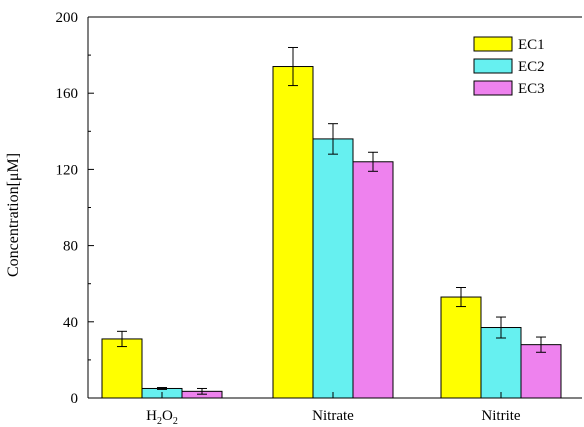  I want to click on legend-swatch-ec3, so click(493, 88).